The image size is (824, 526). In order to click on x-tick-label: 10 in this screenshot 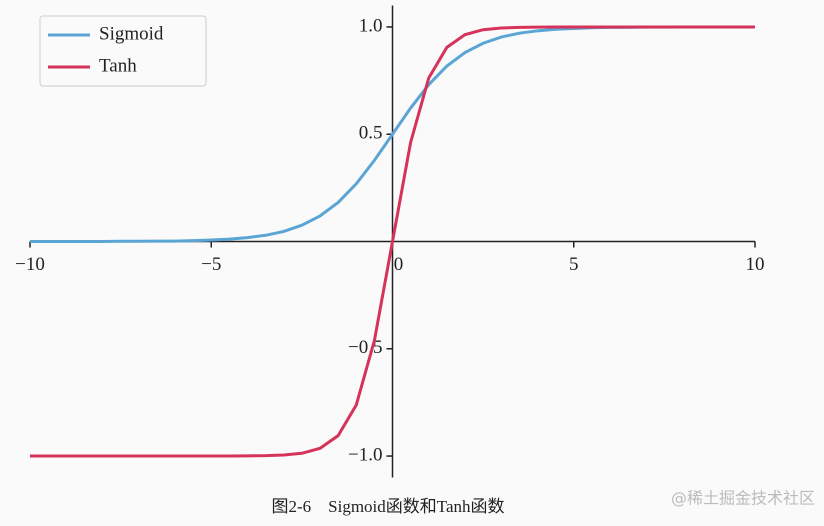, I will do `click(755, 264)`.